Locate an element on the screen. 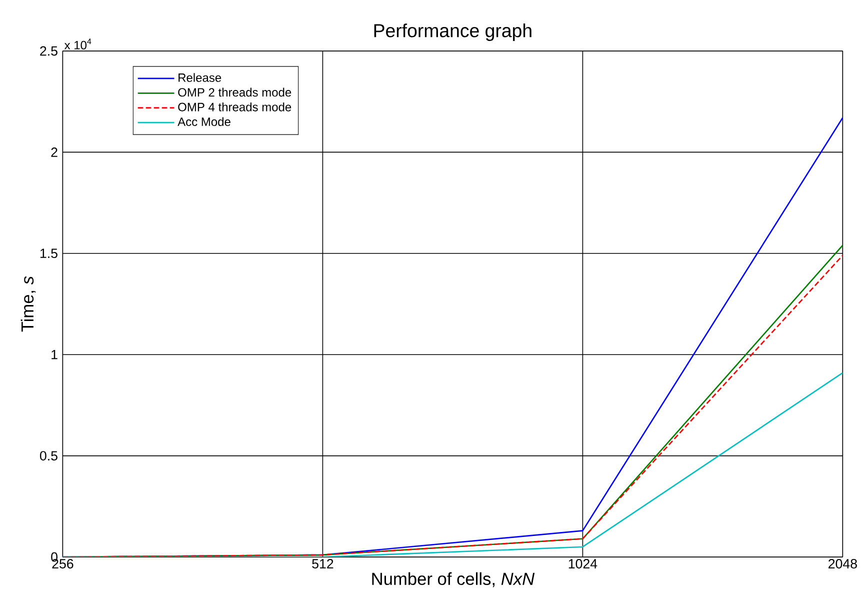 The width and height of the screenshot is (861, 593). chart-title: Performance graph is located at coordinates (453, 32).